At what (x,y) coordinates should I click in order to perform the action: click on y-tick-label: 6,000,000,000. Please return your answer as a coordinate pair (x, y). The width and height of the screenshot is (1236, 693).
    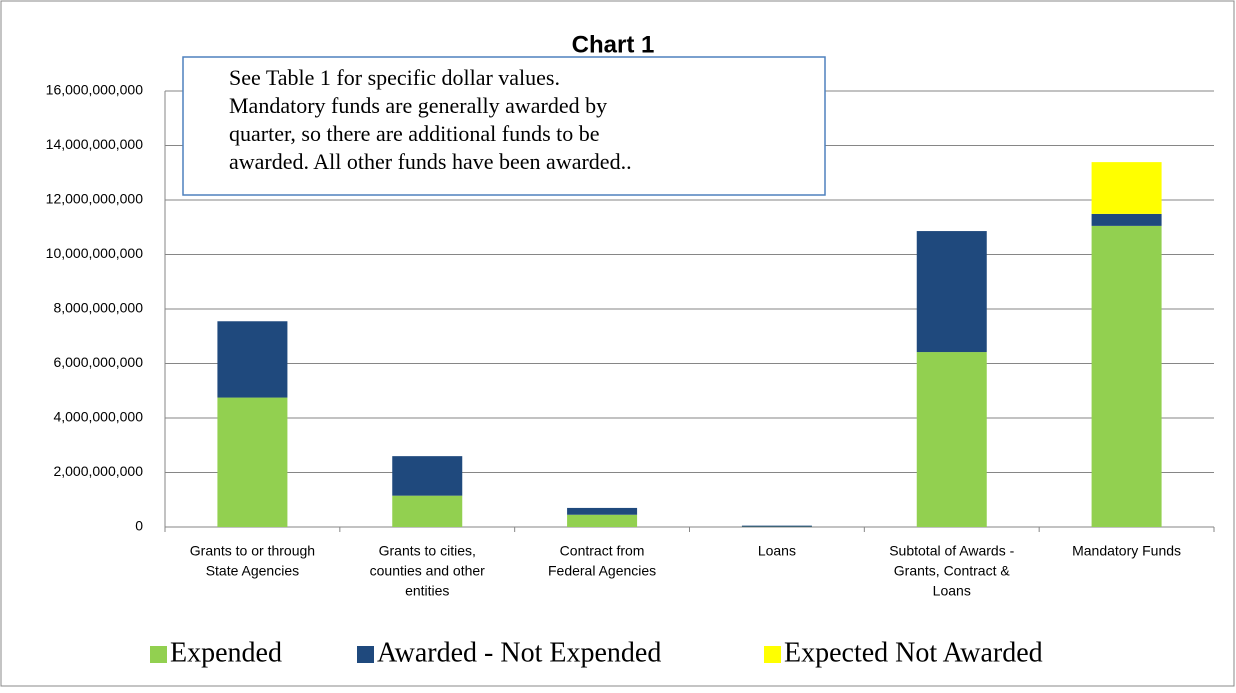
    Looking at the image, I should click on (98, 362).